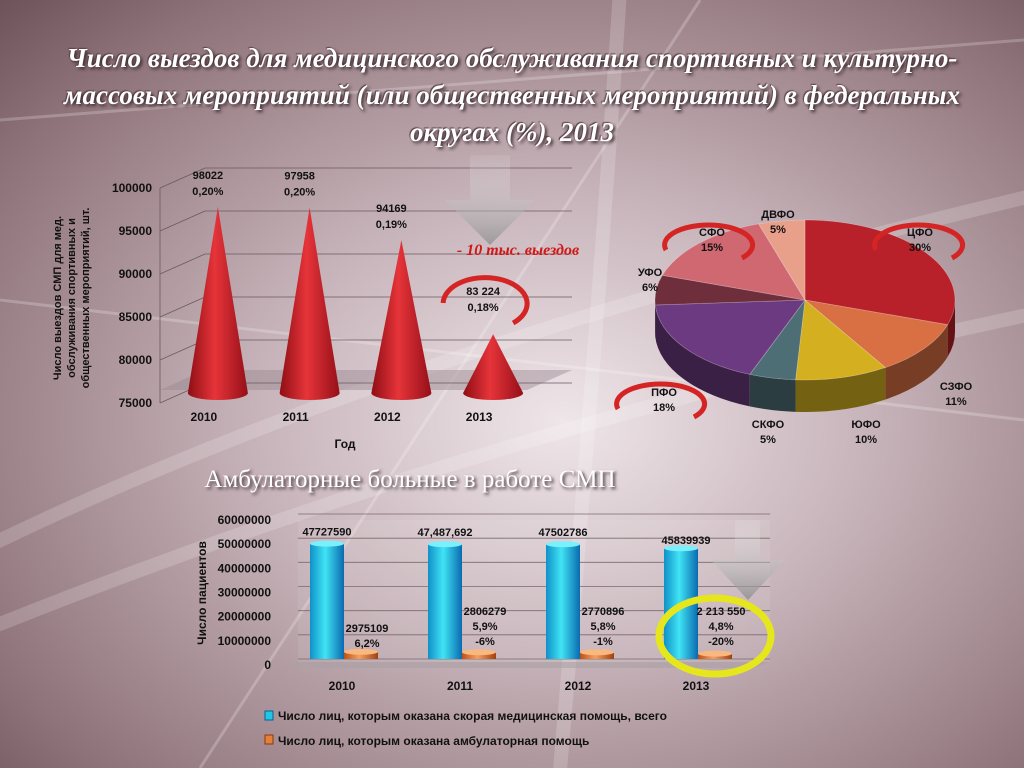 The image size is (1024, 768). Describe the element at coordinates (484, 627) in the screenshot. I see `bar-ambulatory-percent-label: 5,9%` at that location.